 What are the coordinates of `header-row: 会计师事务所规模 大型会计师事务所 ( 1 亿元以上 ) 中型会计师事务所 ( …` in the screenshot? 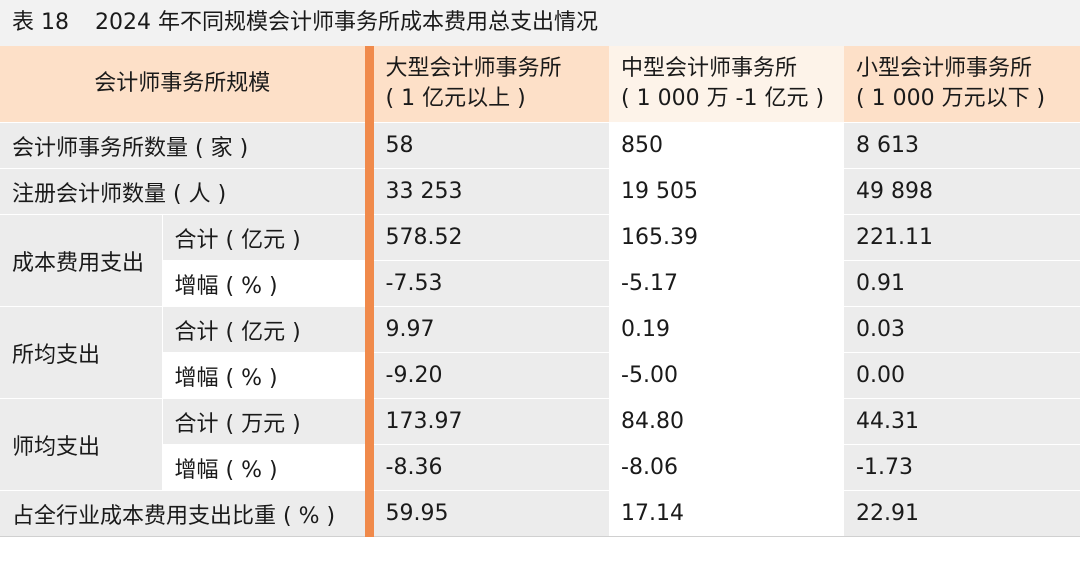 It's located at (540, 84).